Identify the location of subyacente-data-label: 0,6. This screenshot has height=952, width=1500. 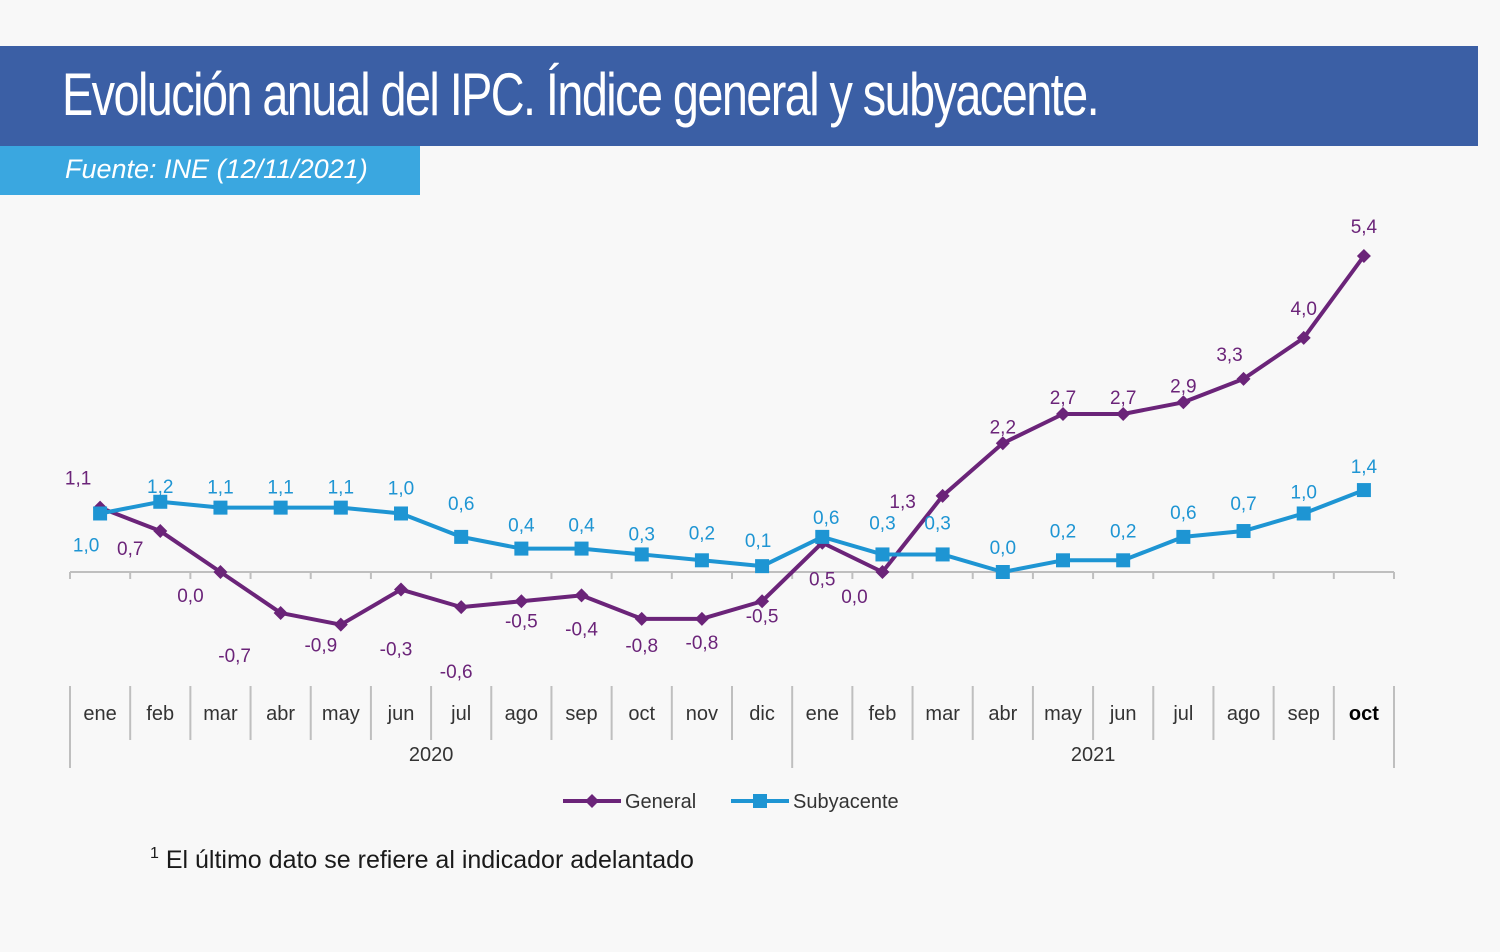
(826, 518).